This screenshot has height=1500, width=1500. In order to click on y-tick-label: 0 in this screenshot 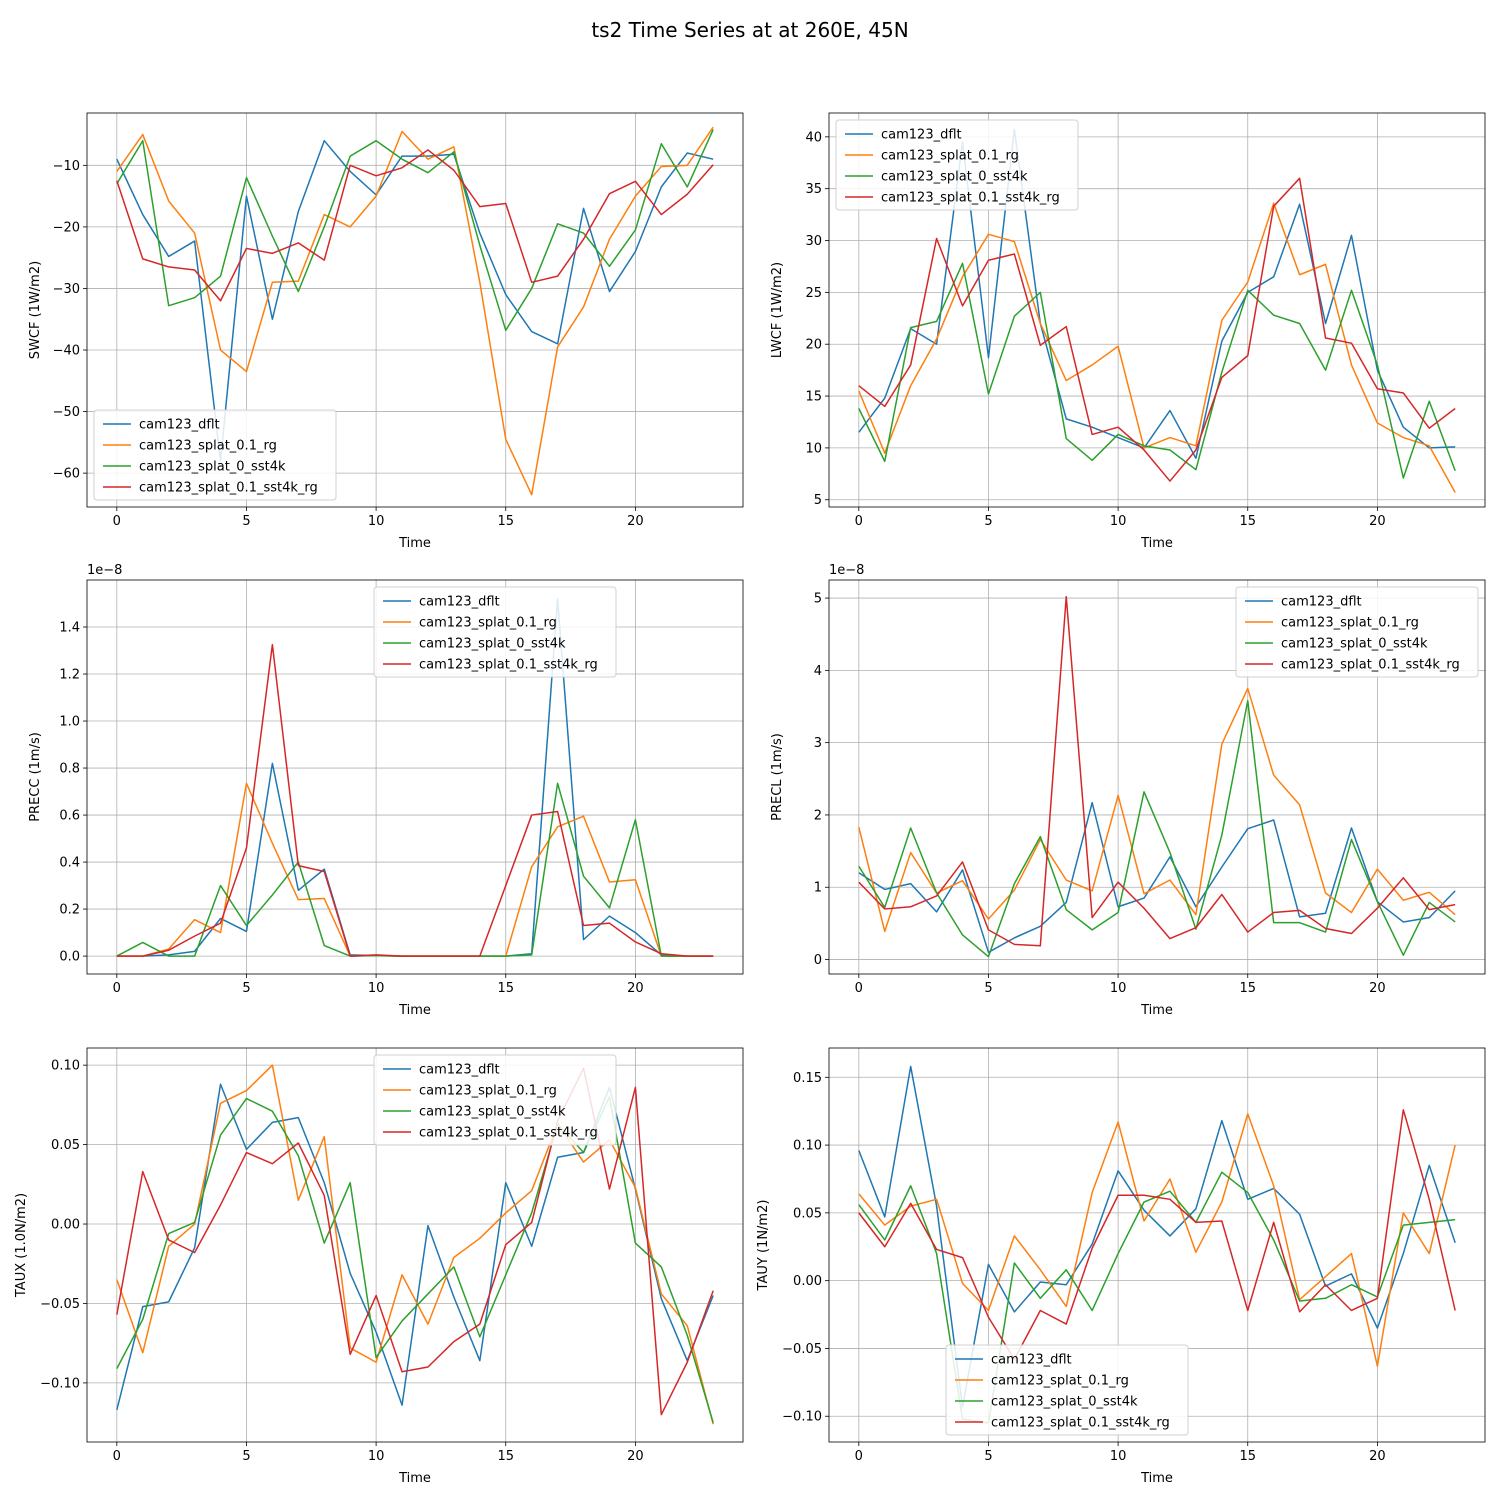, I will do `click(818, 960)`.